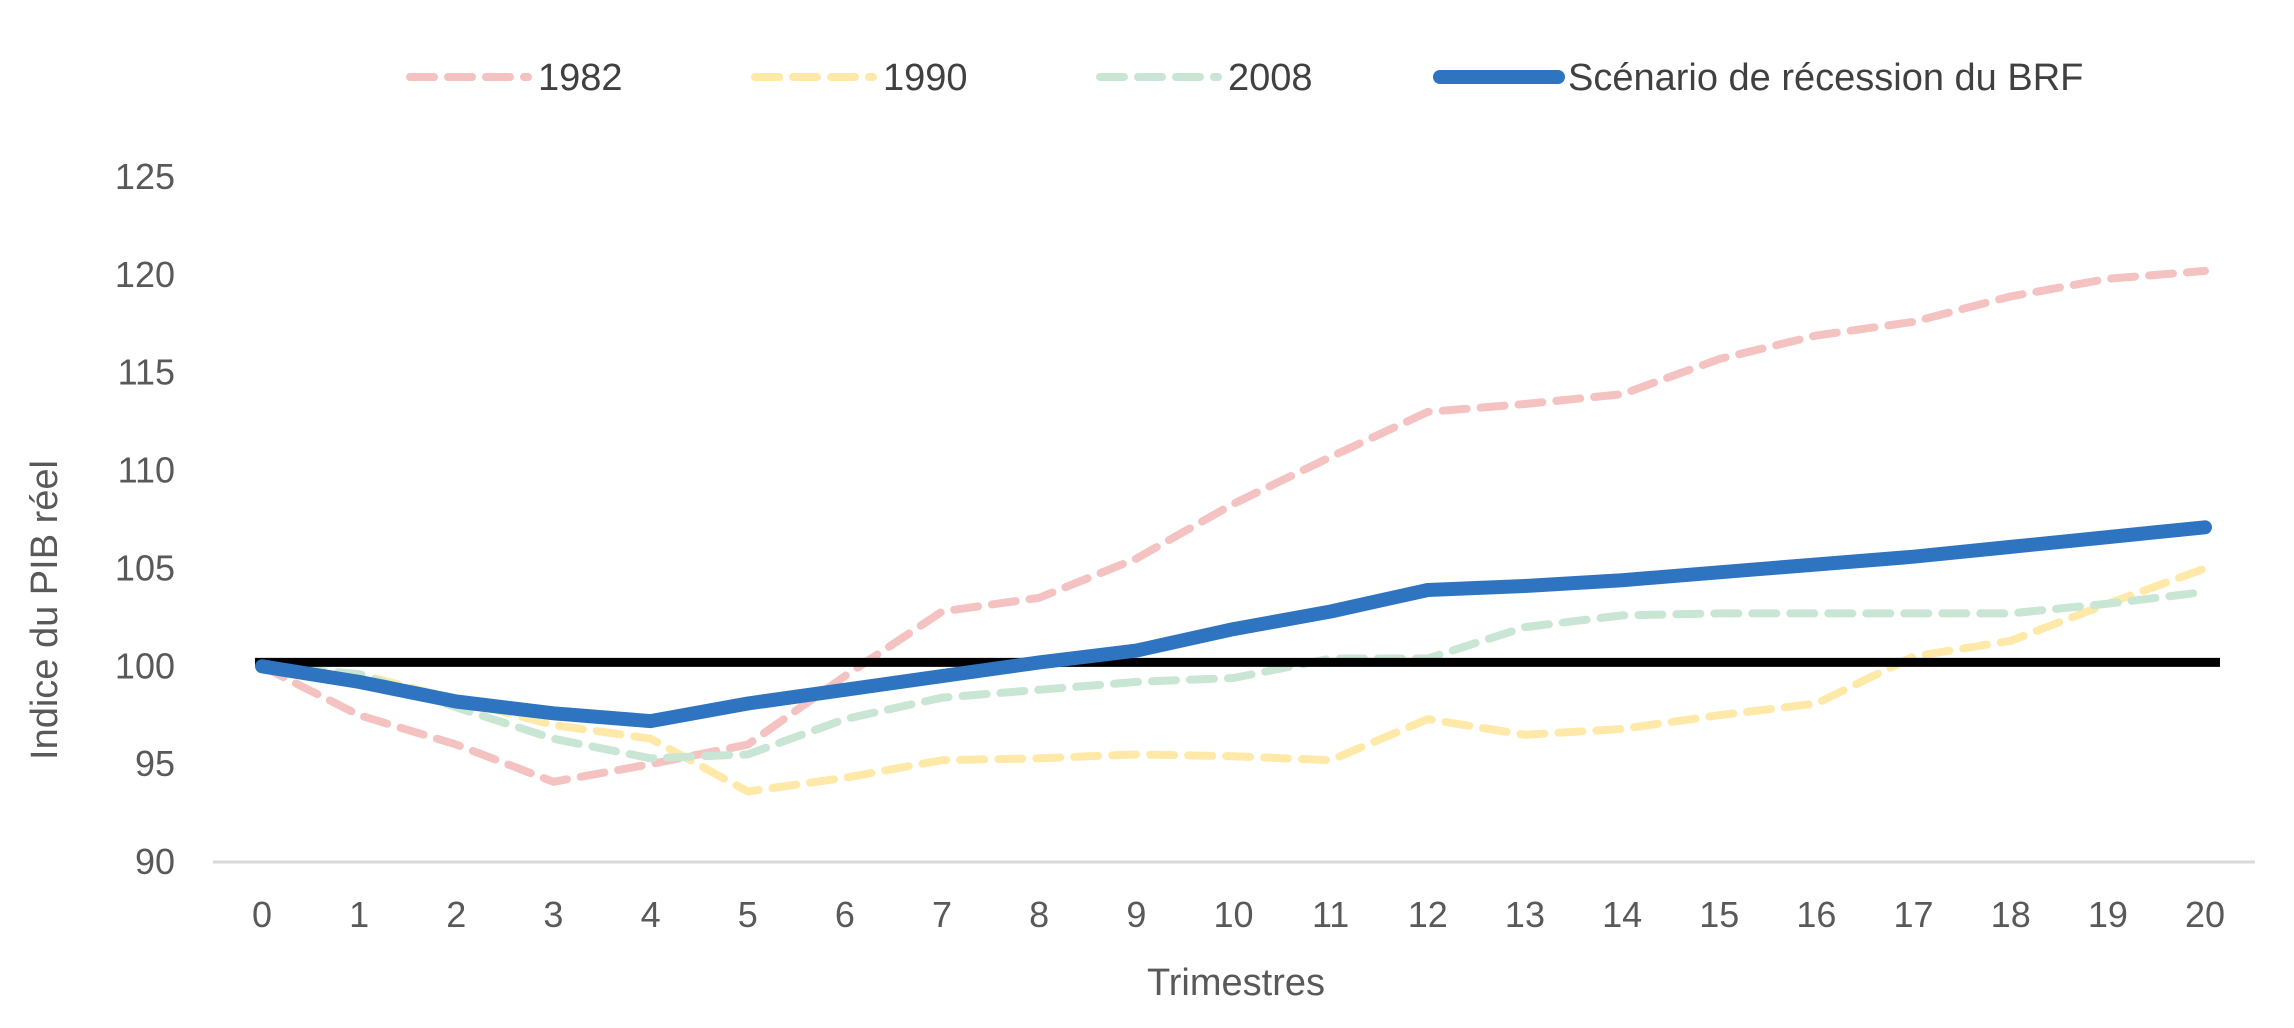 This screenshot has width=2294, height=1028. What do you see at coordinates (925, 78) in the screenshot?
I see `legend-label-1: 1990` at bounding box center [925, 78].